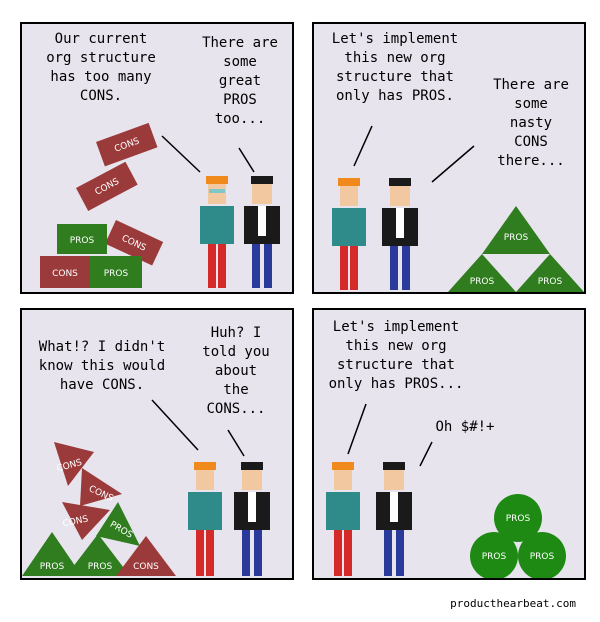  What do you see at coordinates (446, 490) in the screenshot?
I see `panel-4-art: PROS PROS PROS` at bounding box center [446, 490].